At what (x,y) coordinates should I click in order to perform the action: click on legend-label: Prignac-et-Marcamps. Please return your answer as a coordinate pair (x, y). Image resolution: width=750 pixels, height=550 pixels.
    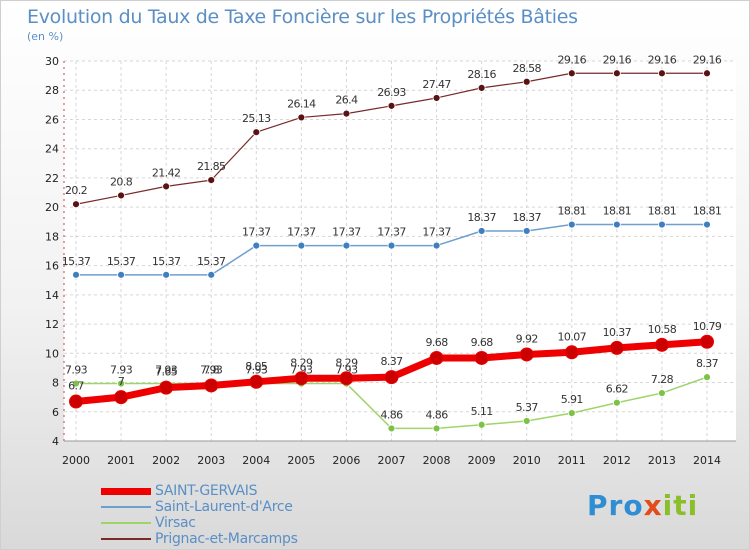
    Looking at the image, I should click on (226, 539).